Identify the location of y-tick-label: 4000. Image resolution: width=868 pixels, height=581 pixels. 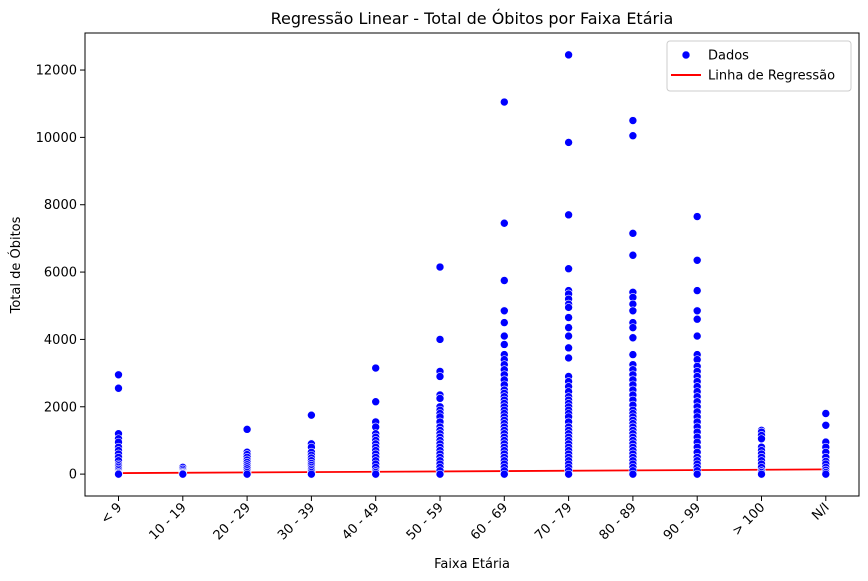
(60, 340).